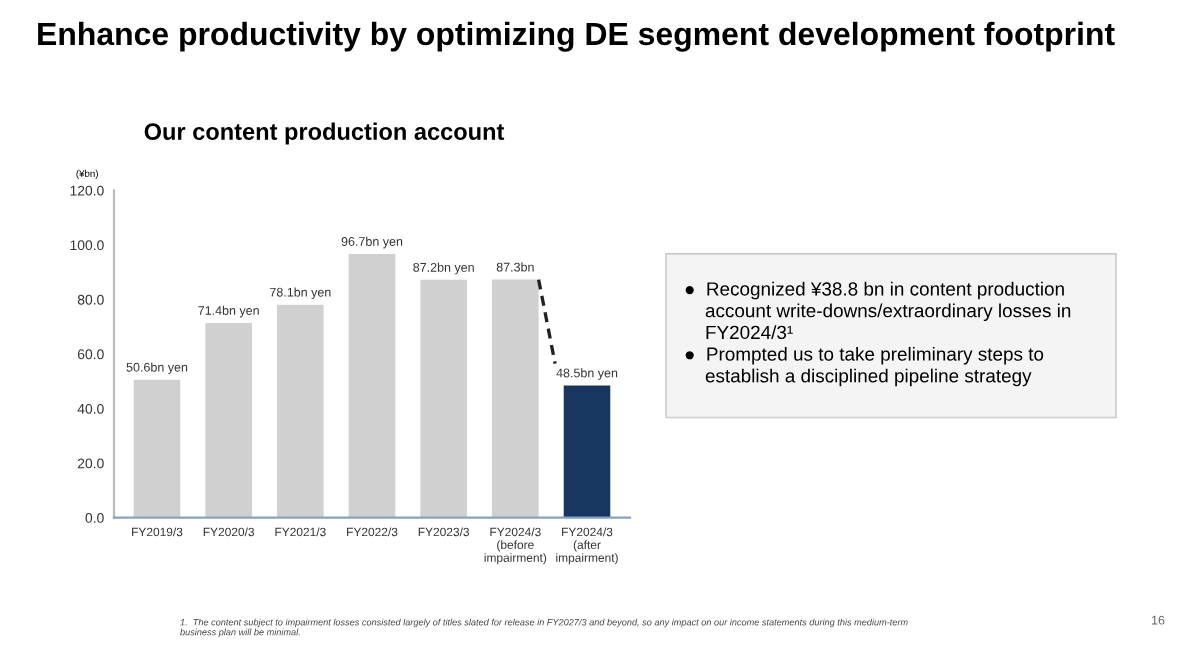 Image resolution: width=1200 pixels, height=668 pixels. I want to click on chart-subtitle: Our content production account, so click(324, 133).